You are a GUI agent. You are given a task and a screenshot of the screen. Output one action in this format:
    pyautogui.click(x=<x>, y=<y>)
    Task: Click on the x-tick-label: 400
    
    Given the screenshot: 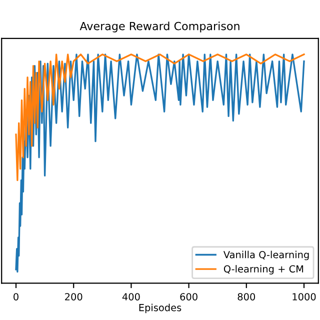 What is the action you would take?
    pyautogui.click(x=131, y=296)
    